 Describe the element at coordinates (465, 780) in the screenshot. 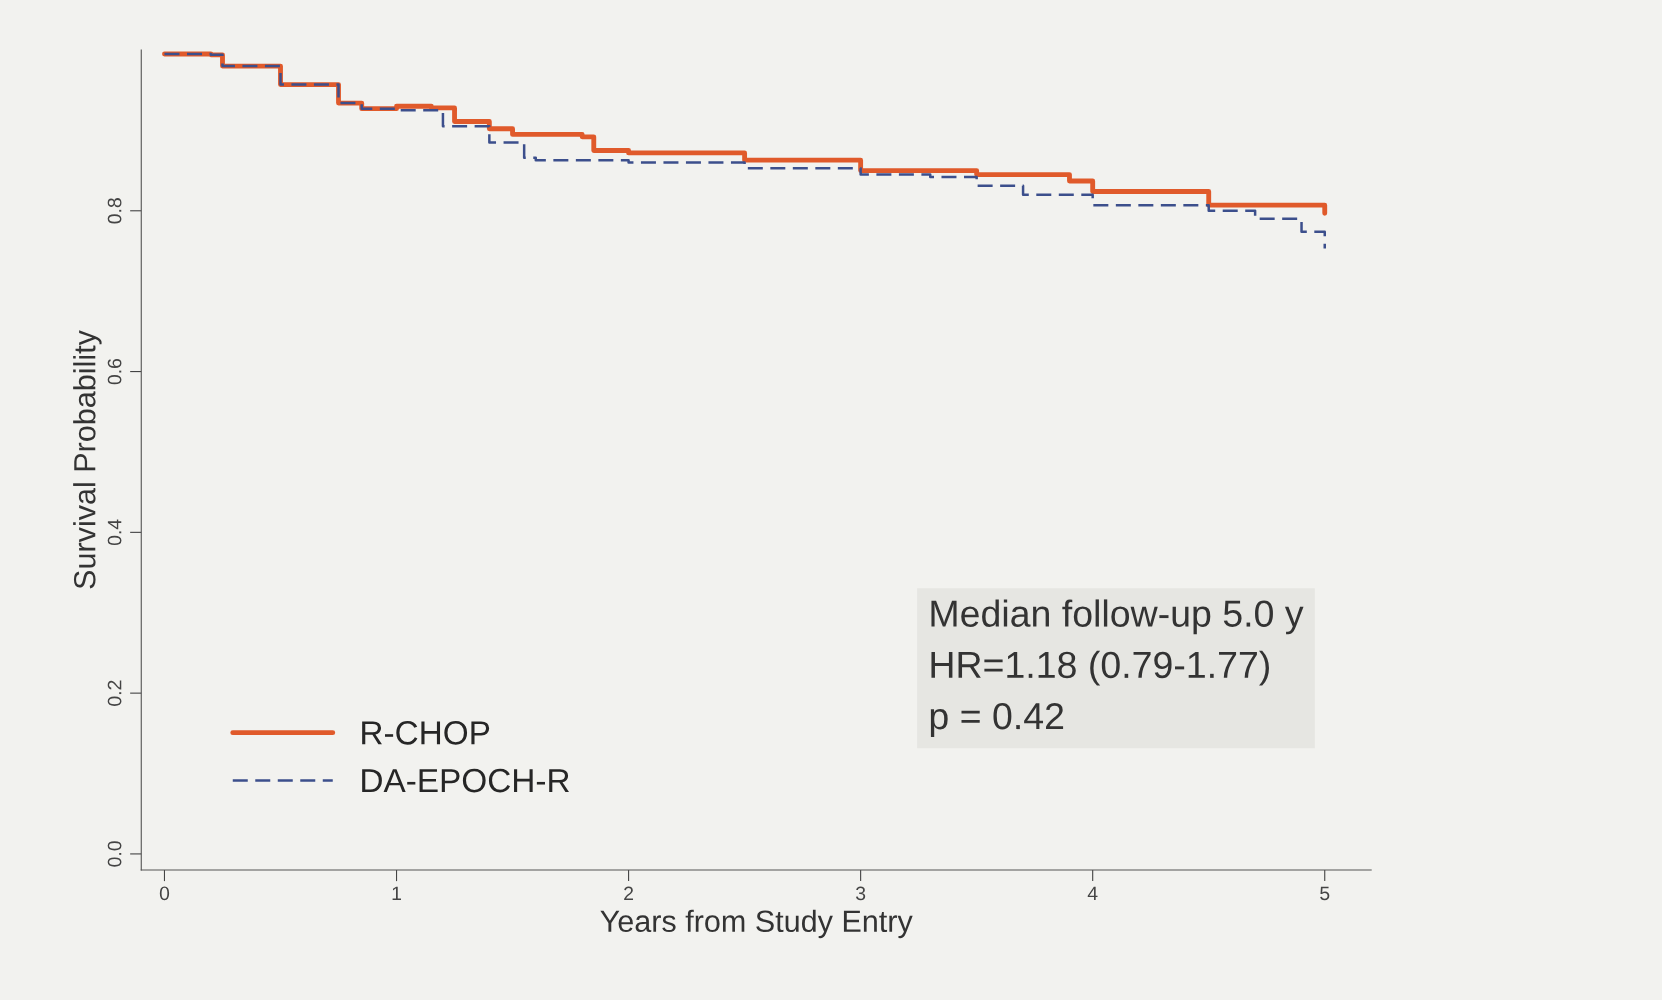

I see `legend-label: DA-EPOCH-R` at that location.